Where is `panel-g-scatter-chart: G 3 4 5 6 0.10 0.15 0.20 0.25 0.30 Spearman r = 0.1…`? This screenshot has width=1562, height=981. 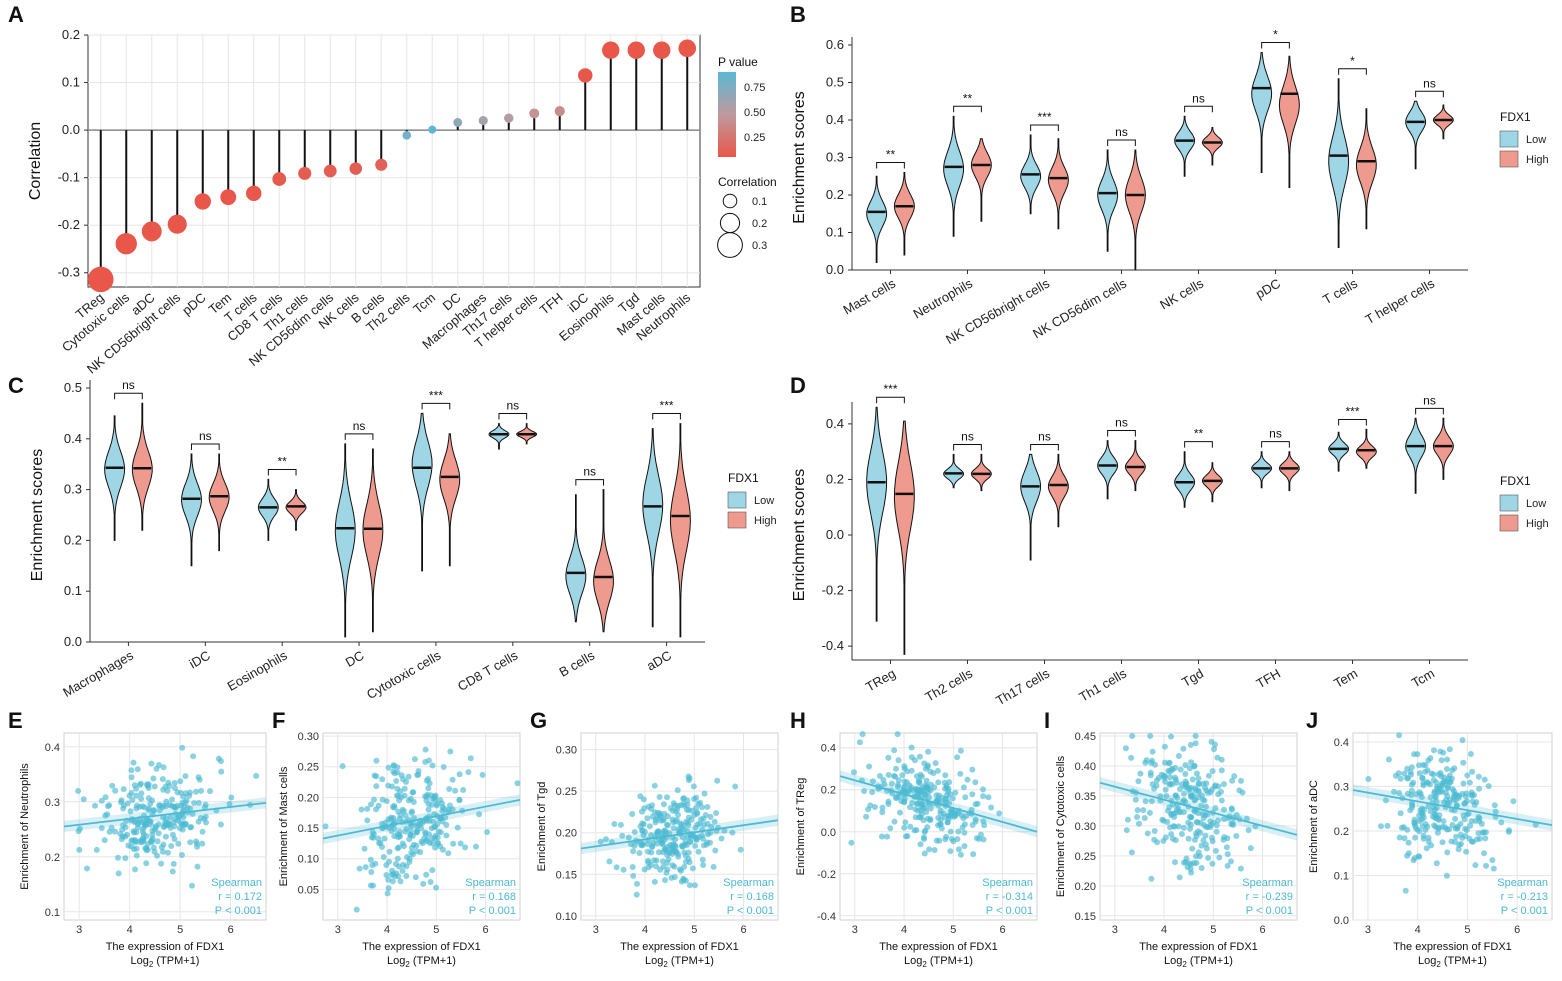 panel-g-scatter-chart: G 3 4 5 6 0.10 0.15 0.20 0.25 0.30 Spearman r = 0.1… is located at coordinates (654, 838).